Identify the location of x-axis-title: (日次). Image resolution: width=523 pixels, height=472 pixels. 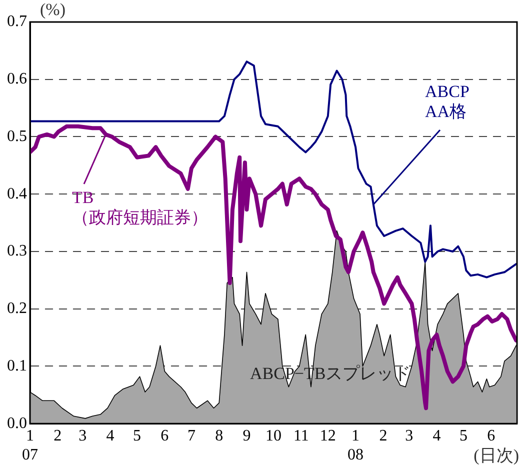
(496, 456).